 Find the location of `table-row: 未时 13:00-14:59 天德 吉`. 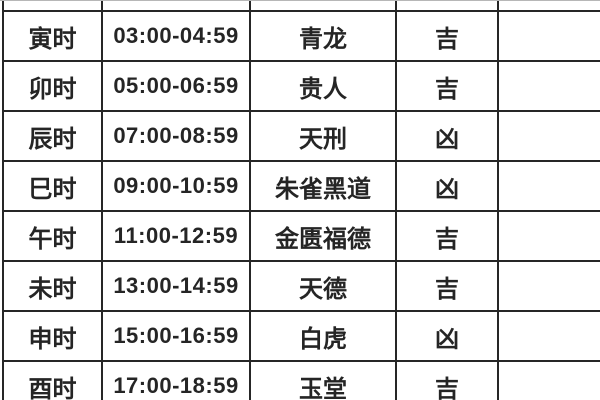

table-row: 未时 13:00-14:59 天德 吉 is located at coordinates (301, 286).